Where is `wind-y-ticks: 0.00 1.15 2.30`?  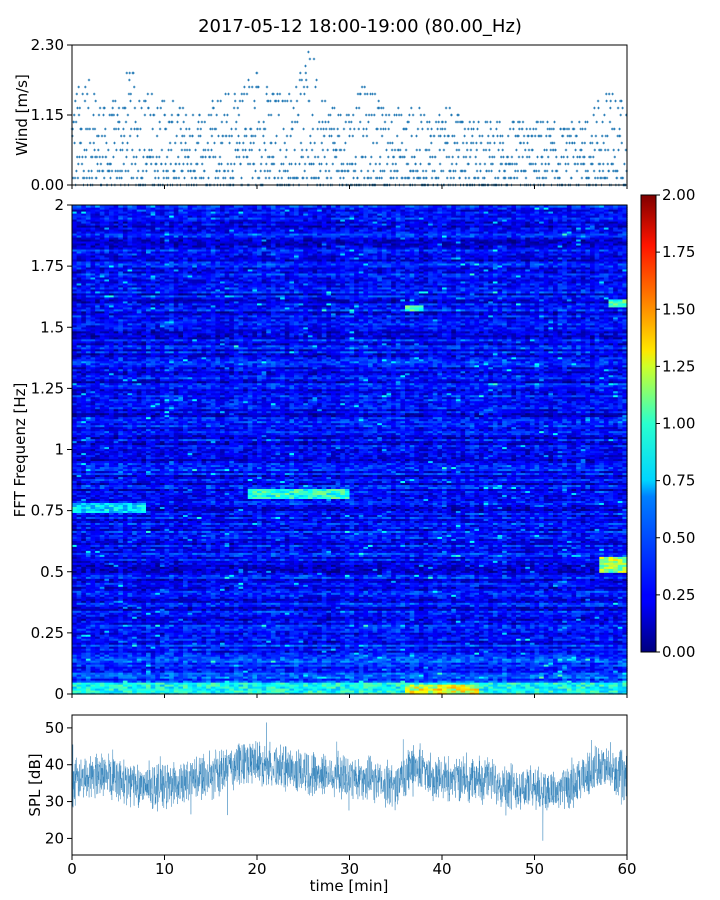
wind-y-ticks: 0.00 1.15 2.30 is located at coordinates (51, 115).